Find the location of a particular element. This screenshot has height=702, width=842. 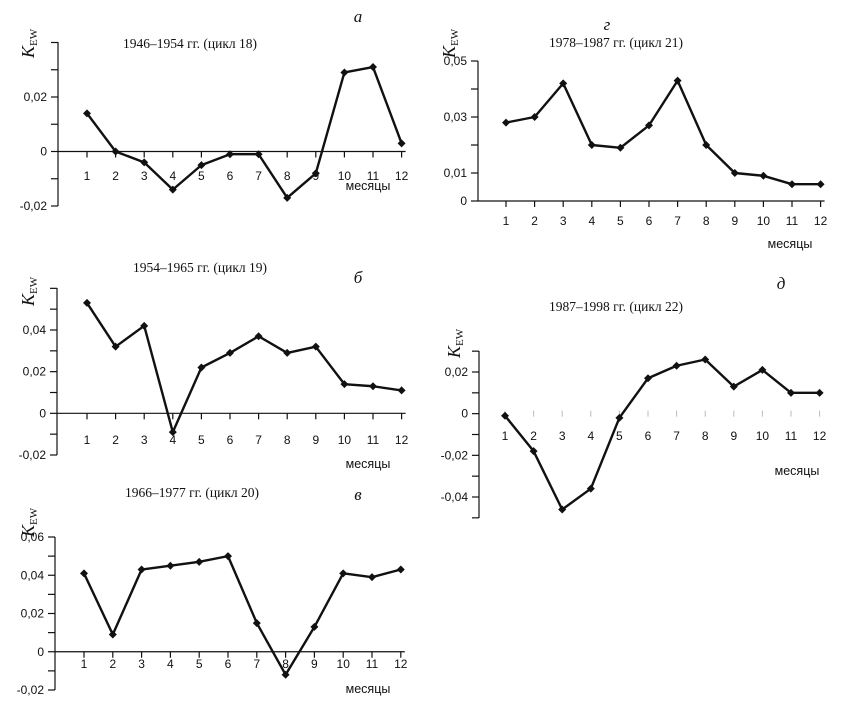

y-tick-label: 0,04 is located at coordinates (35, 330).